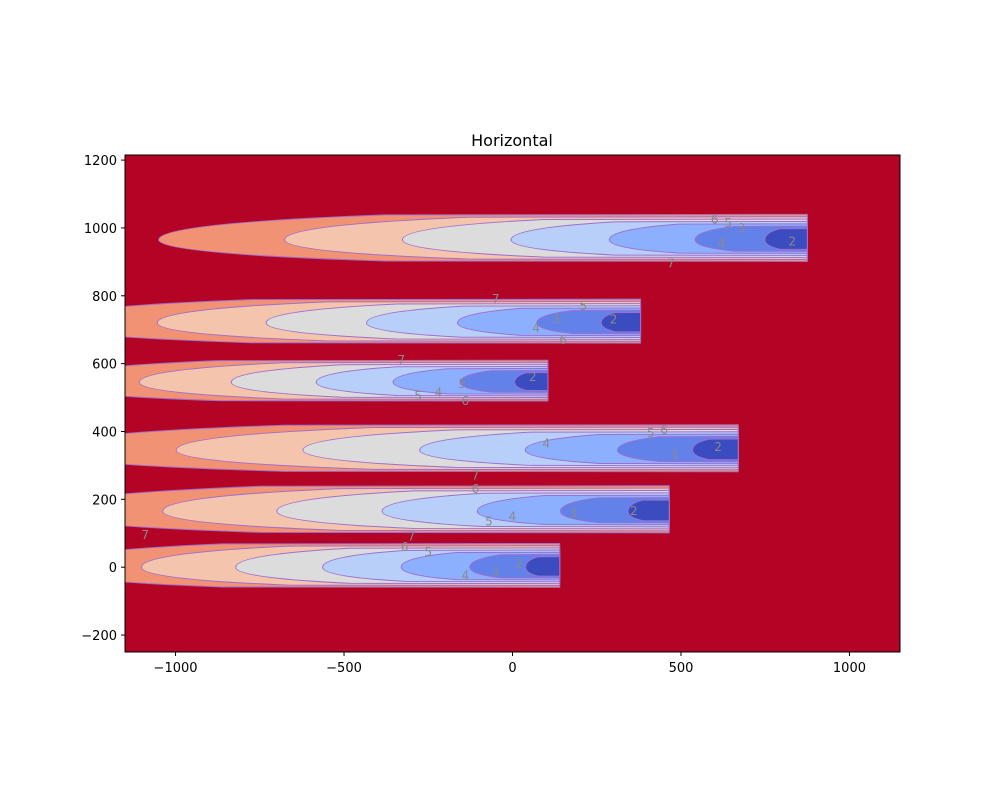 The image size is (1000, 800). I want to click on y-tick-label: 200, so click(104, 500).